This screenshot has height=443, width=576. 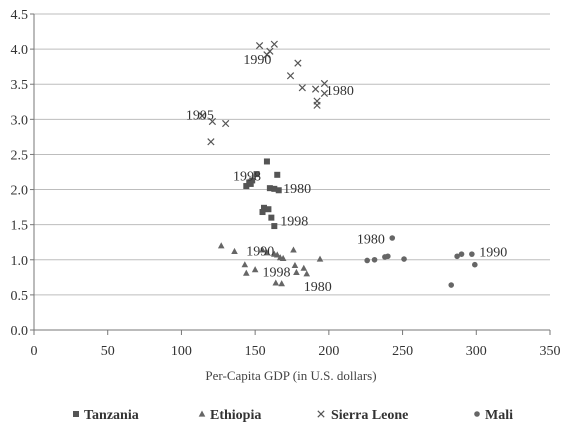 I want to click on legend-item-sierra-leone: Sierra Leone, so click(x=362, y=415).